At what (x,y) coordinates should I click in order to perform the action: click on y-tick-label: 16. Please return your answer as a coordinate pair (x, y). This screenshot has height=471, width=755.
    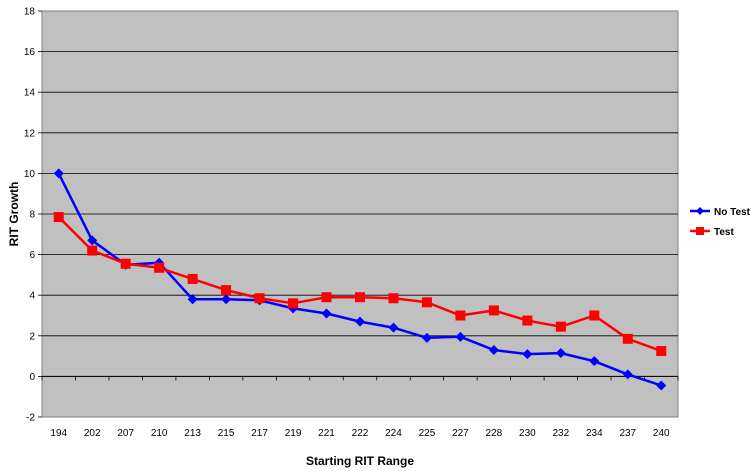
    Looking at the image, I should click on (30, 52).